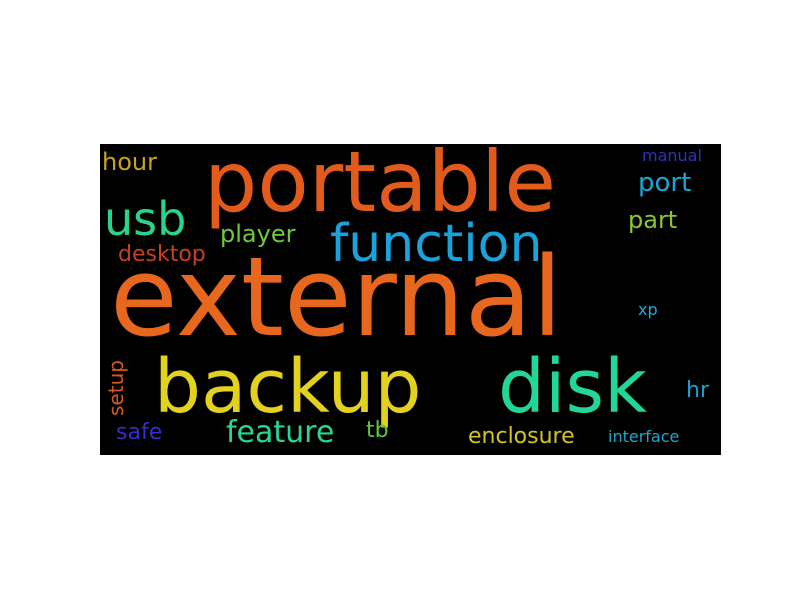 The height and width of the screenshot is (600, 800). I want to click on word-safe: safe, so click(139, 432).